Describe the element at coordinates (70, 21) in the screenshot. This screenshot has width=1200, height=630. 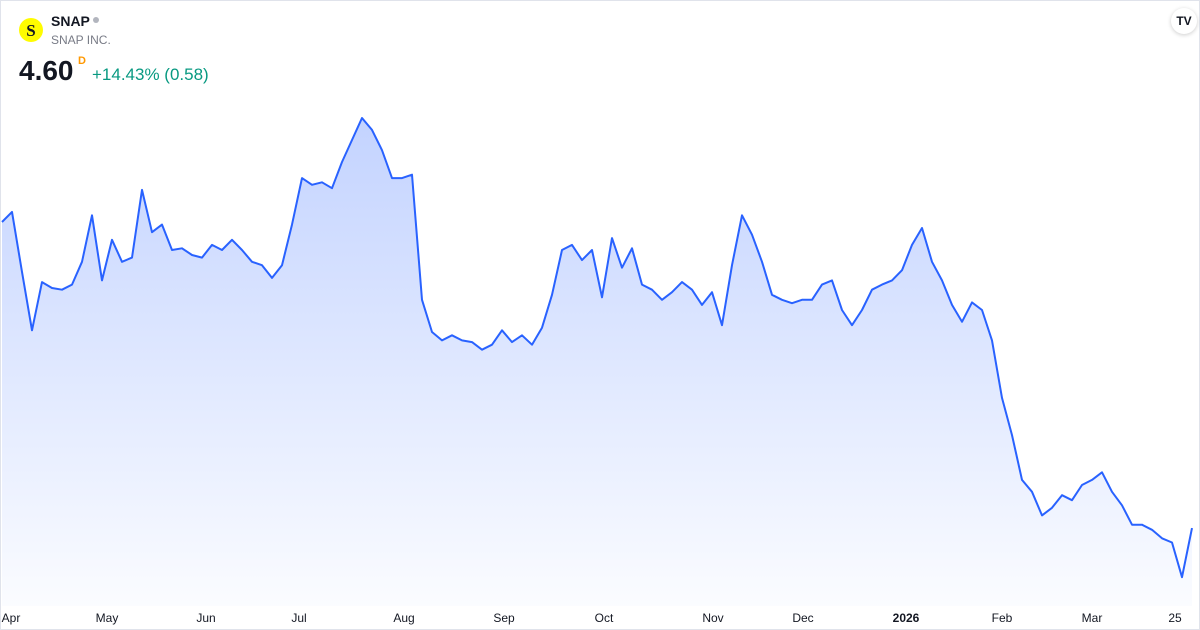
I see `symbol: SNAP` at that location.